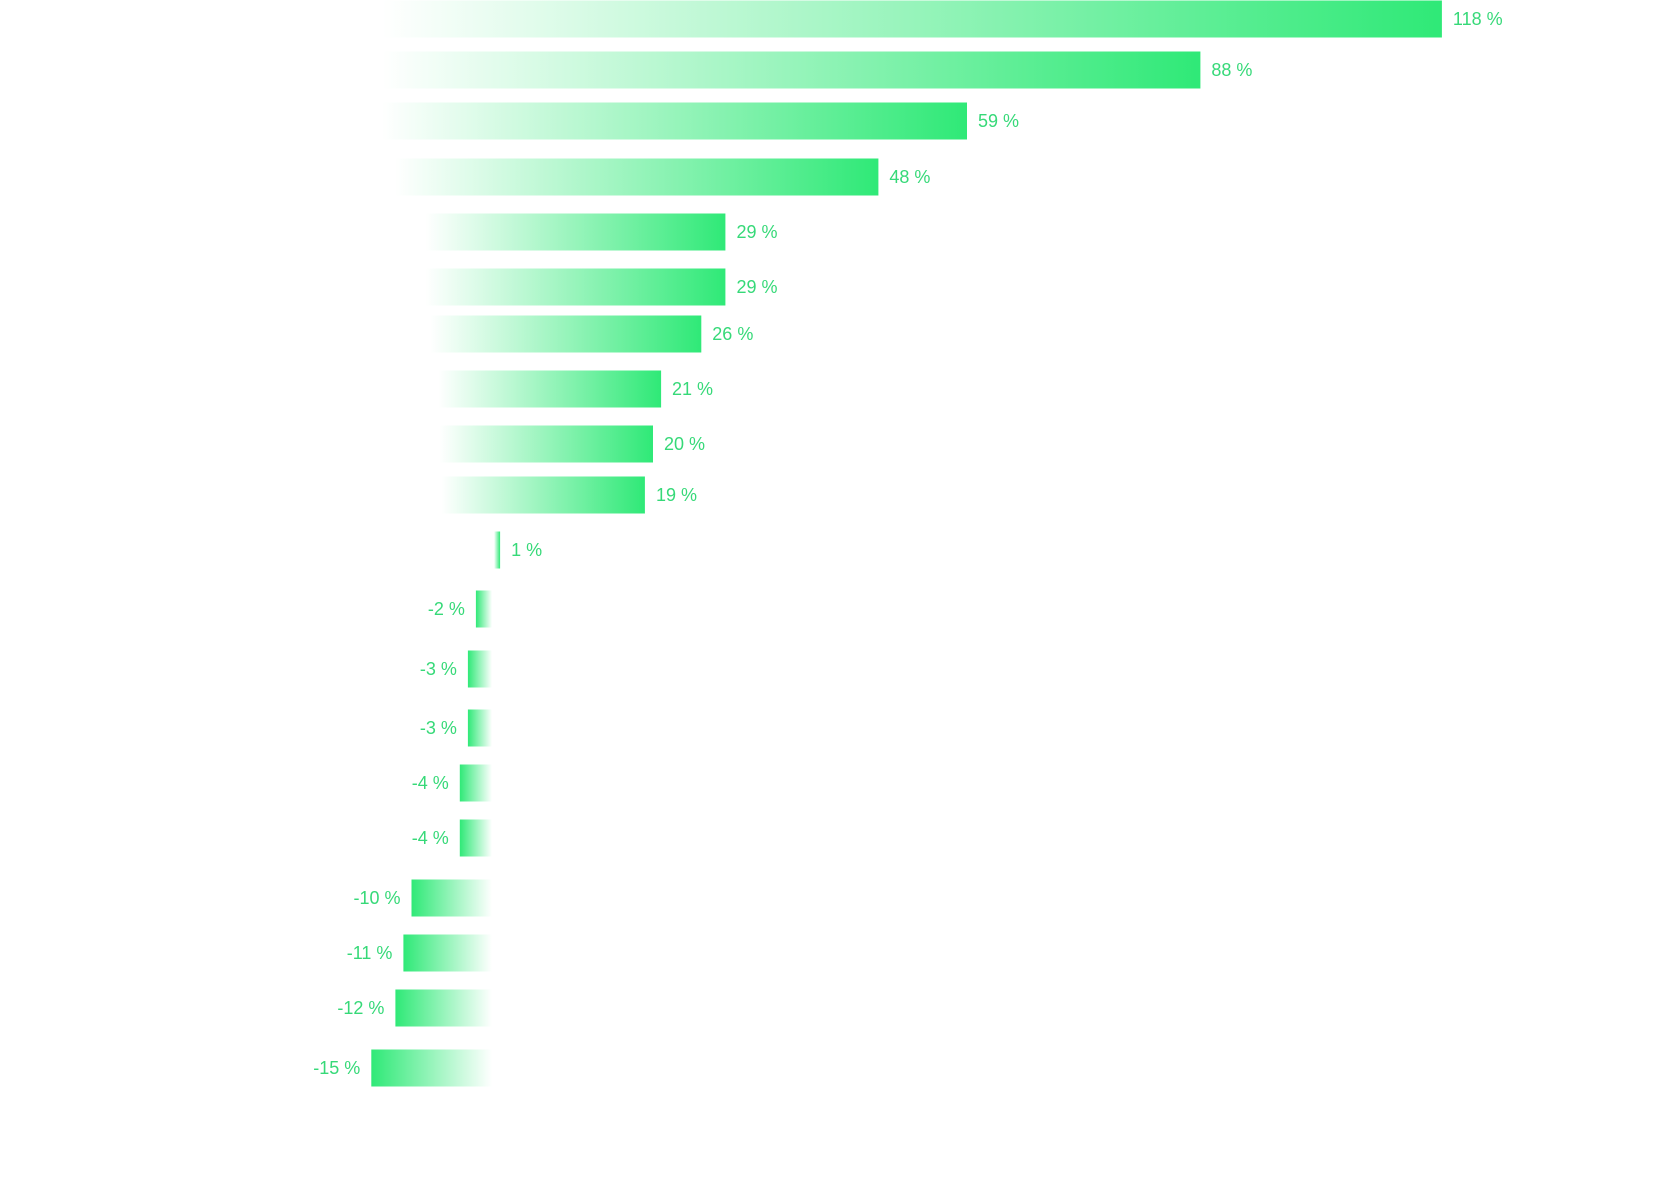 This screenshot has height=1203, width=1680. What do you see at coordinates (909, 177) in the screenshot?
I see `data-label-3: 48 %` at bounding box center [909, 177].